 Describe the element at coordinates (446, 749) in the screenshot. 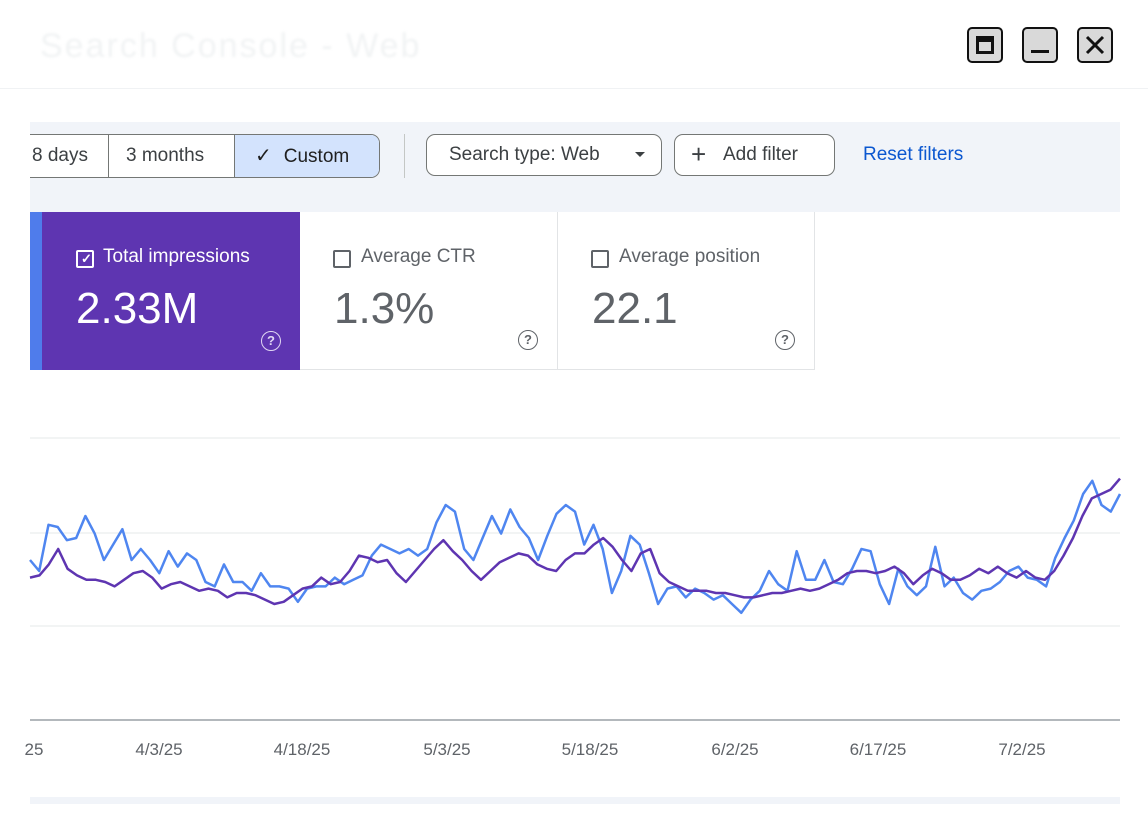

I see `x-tick-label: 5/3/25` at that location.